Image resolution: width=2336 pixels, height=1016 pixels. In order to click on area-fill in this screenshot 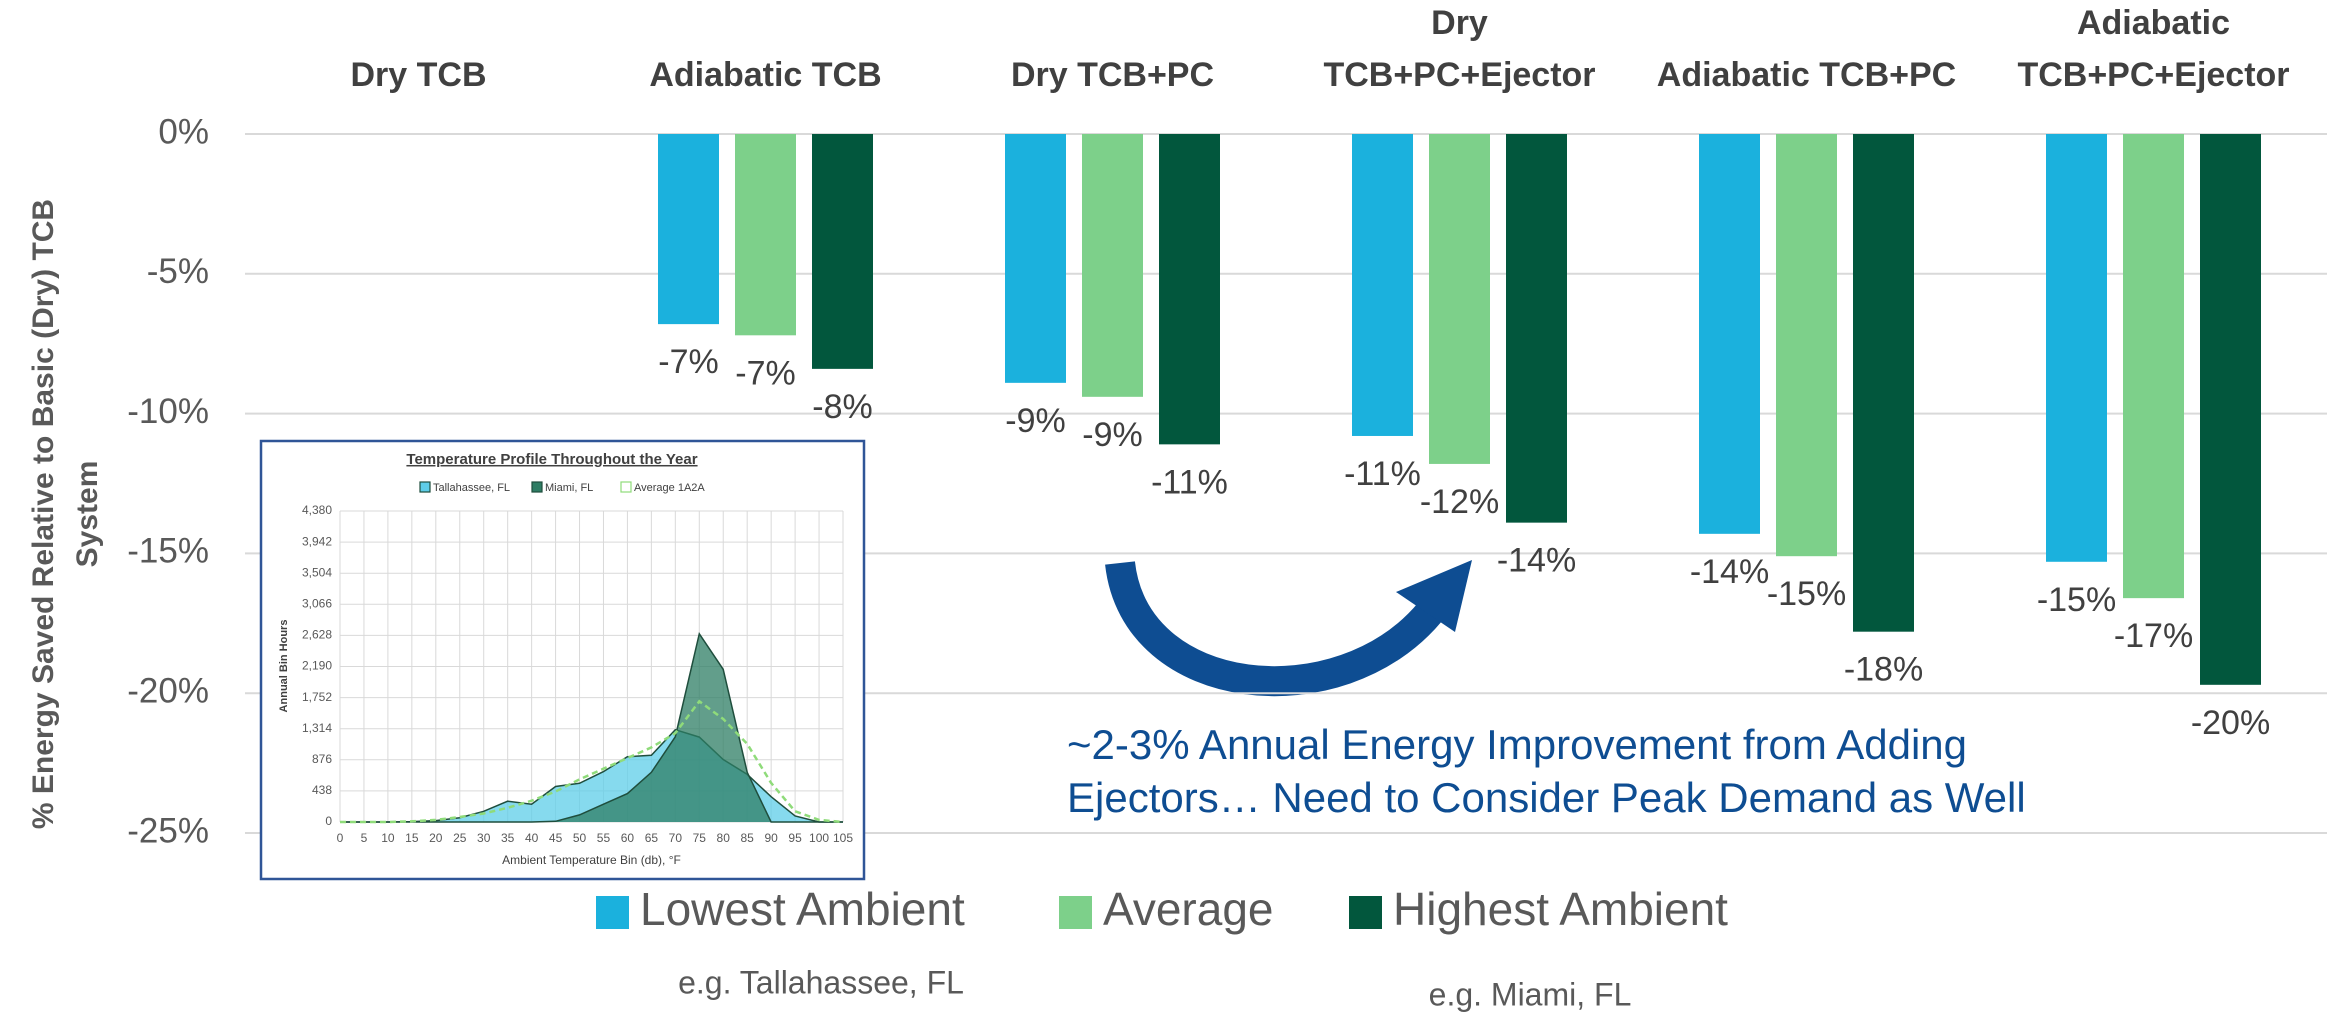, I will do `click(591, 727)`.